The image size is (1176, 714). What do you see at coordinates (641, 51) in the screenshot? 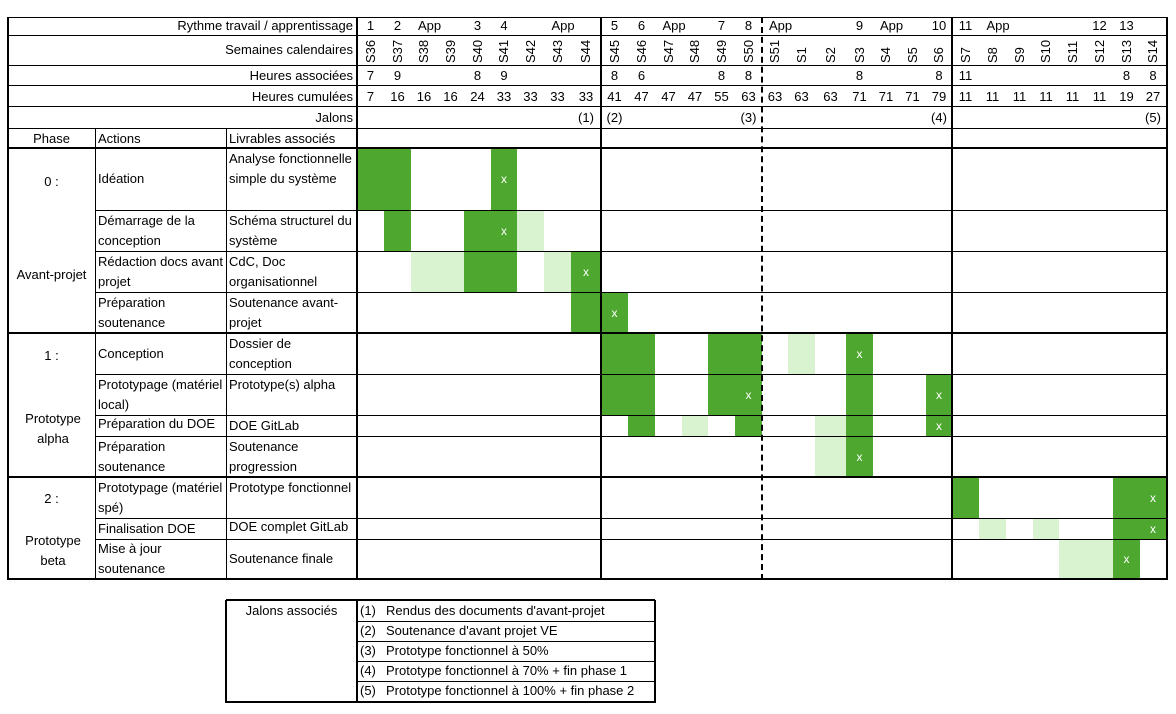
I see `week-cell: S46` at bounding box center [641, 51].